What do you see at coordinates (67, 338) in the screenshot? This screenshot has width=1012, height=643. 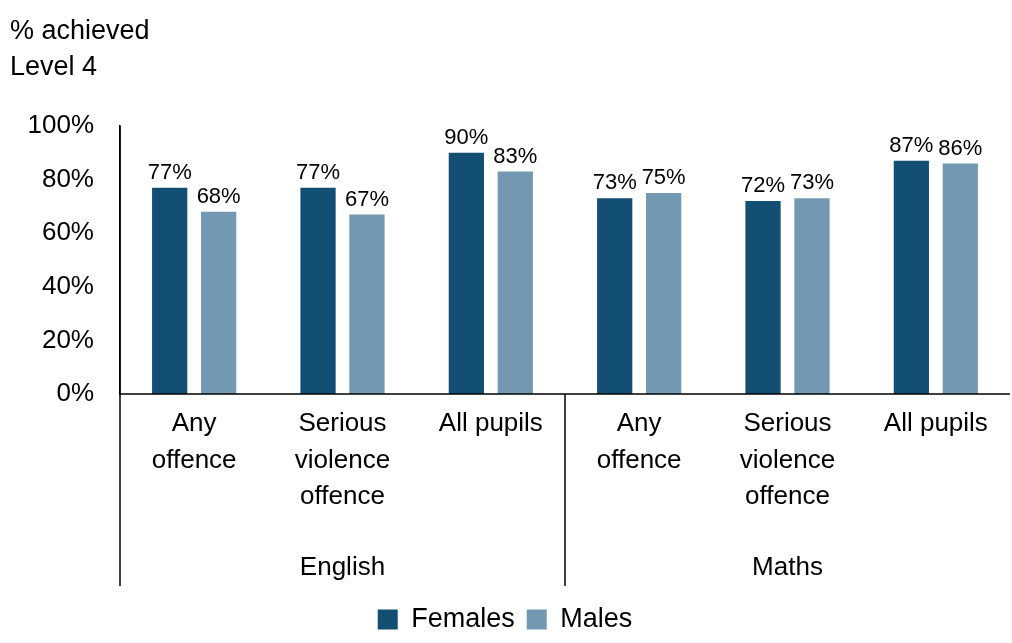 I see `y-tick-label: 20%` at bounding box center [67, 338].